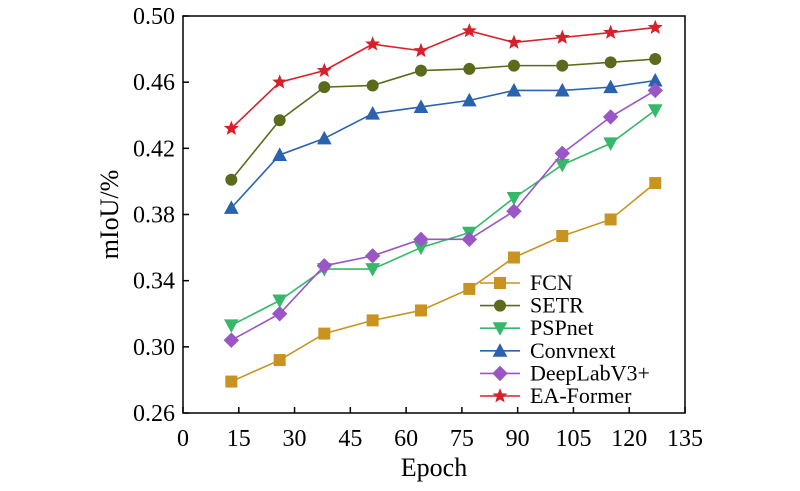  I want to click on y-axis-title: mIoU/%, so click(109, 215).